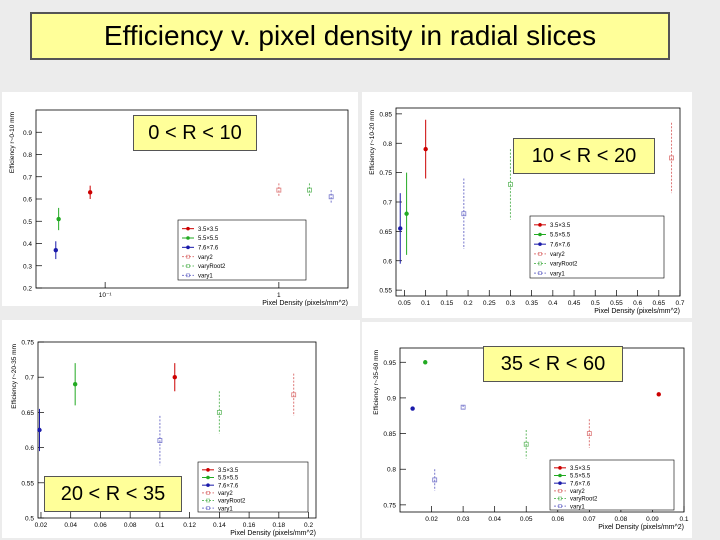 The image size is (720, 540). Describe the element at coordinates (552, 303) in the screenshot. I see `x-tick-label: 0.4` at that location.